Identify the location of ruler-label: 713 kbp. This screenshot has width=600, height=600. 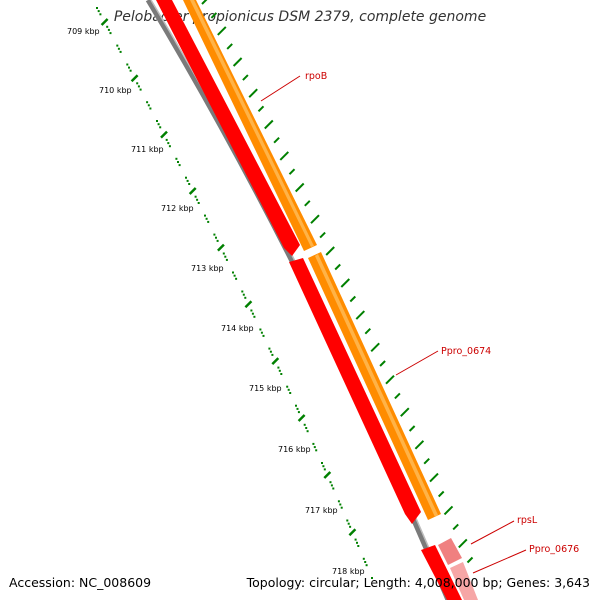
(207, 268).